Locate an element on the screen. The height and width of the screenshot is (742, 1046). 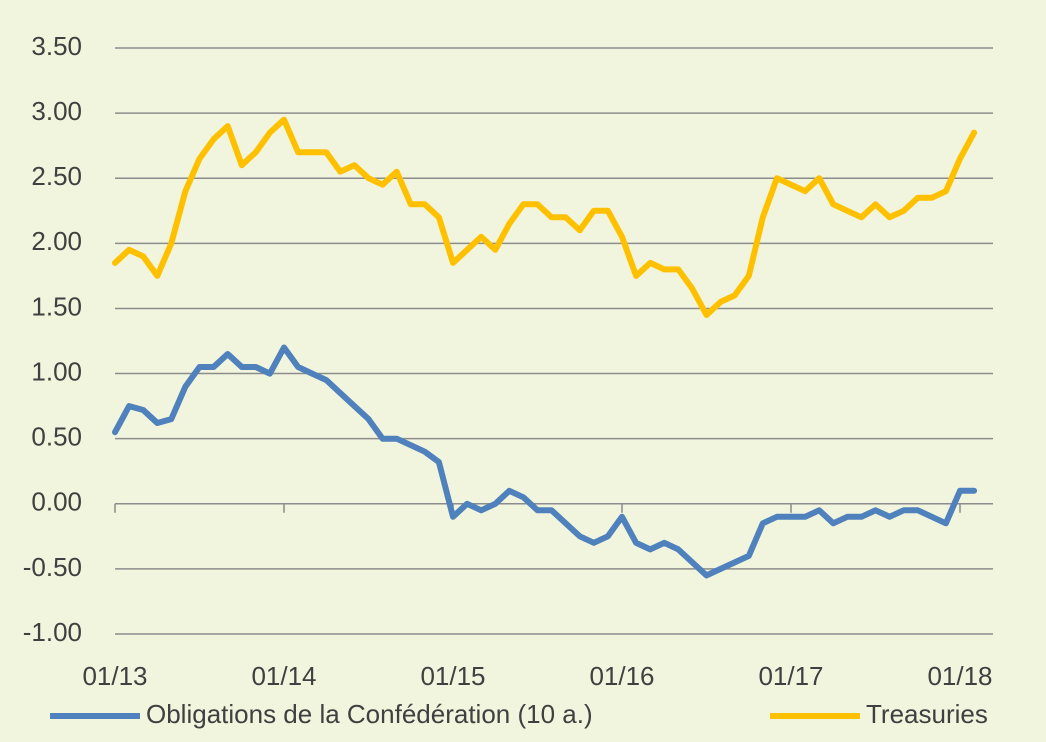
y-tick-label: 0.50 is located at coordinates (56, 437).